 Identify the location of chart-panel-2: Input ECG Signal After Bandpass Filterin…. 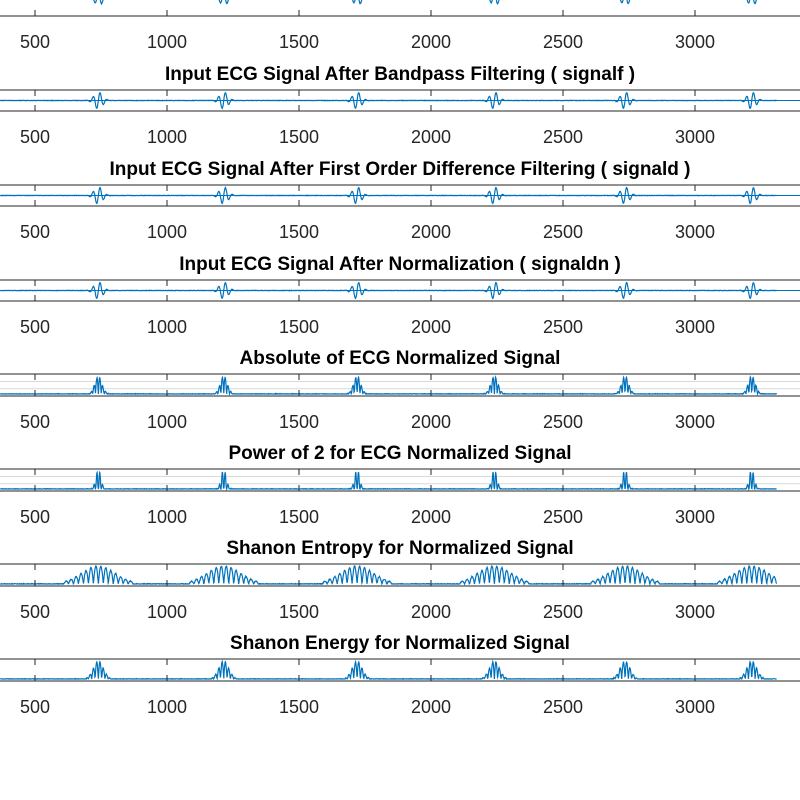
(400, 105).